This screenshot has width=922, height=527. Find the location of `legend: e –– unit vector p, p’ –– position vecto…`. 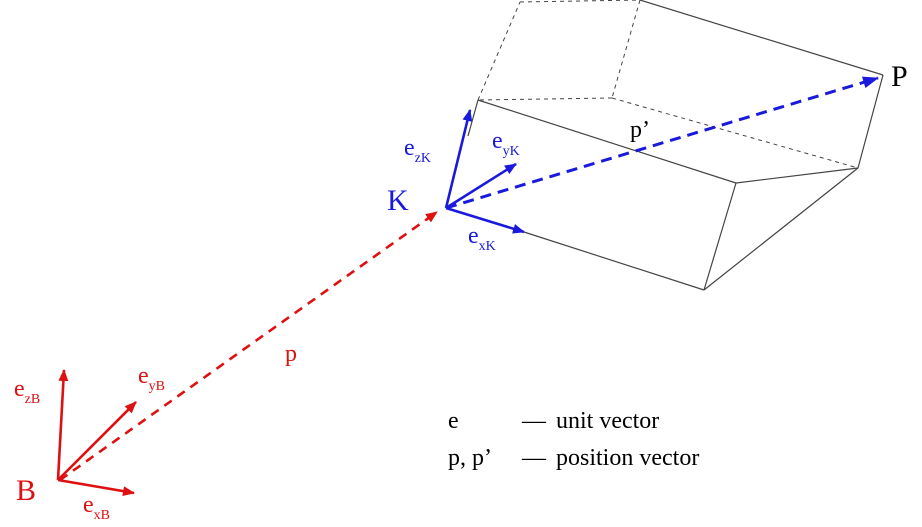

legend: e –– unit vector p, p’ –– position vecto… is located at coordinates (573, 439).